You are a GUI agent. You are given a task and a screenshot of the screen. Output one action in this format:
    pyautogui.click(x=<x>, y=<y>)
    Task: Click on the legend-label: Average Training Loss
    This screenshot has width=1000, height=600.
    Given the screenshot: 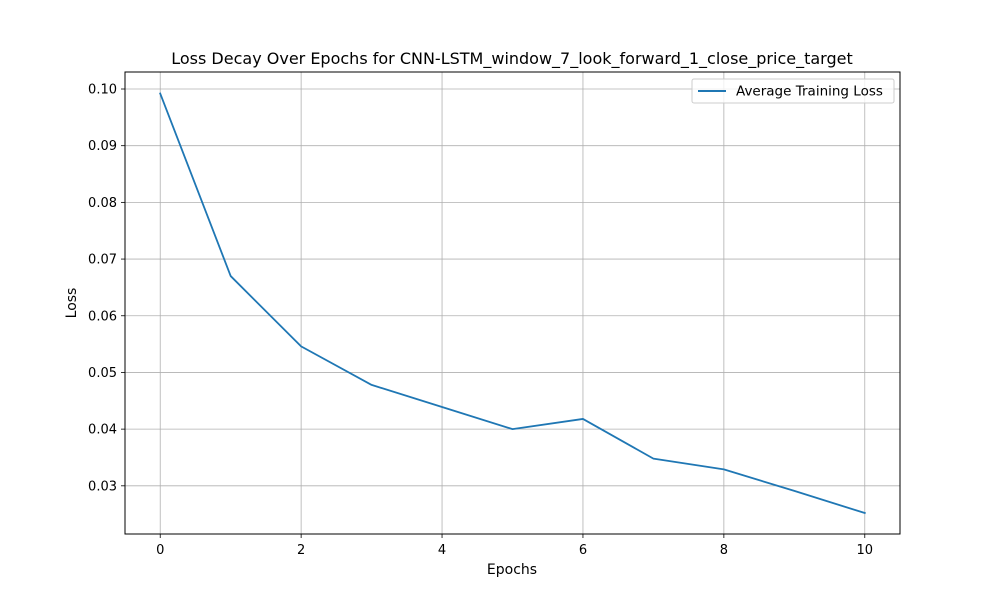 What is the action you would take?
    pyautogui.click(x=809, y=92)
    